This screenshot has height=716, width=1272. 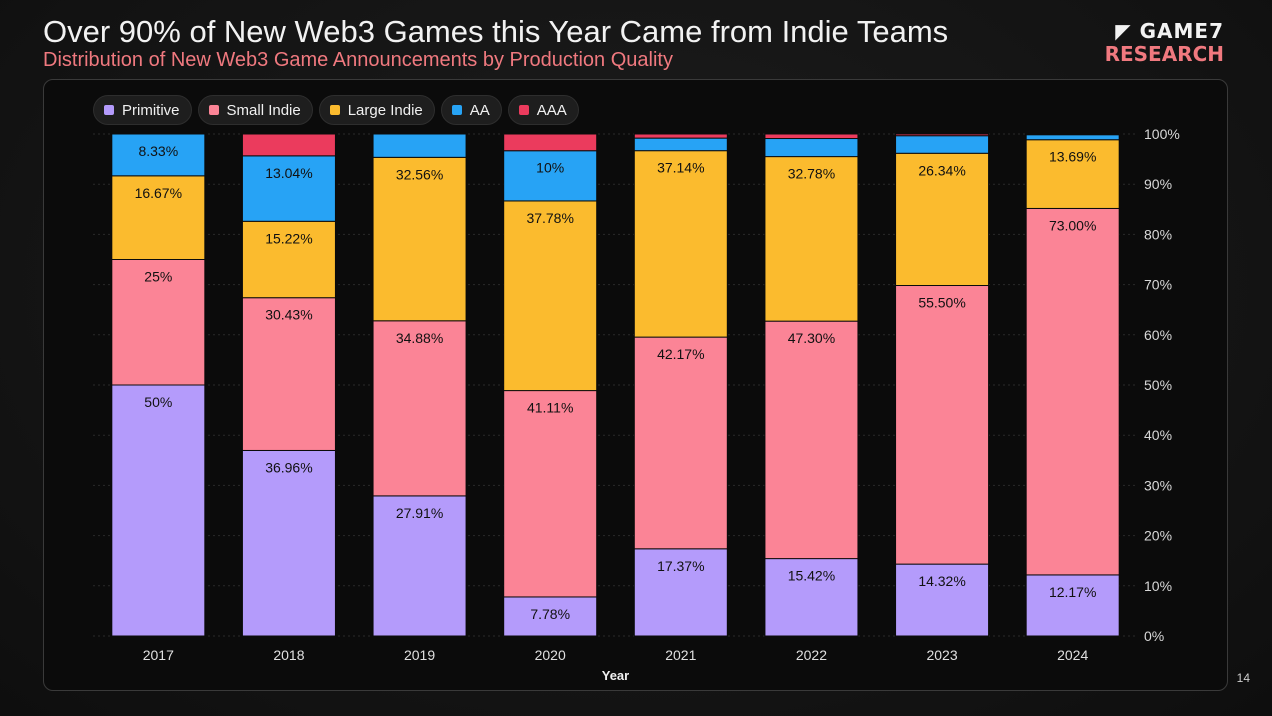 I want to click on legend-item-primitive: Primitive, so click(x=142, y=110).